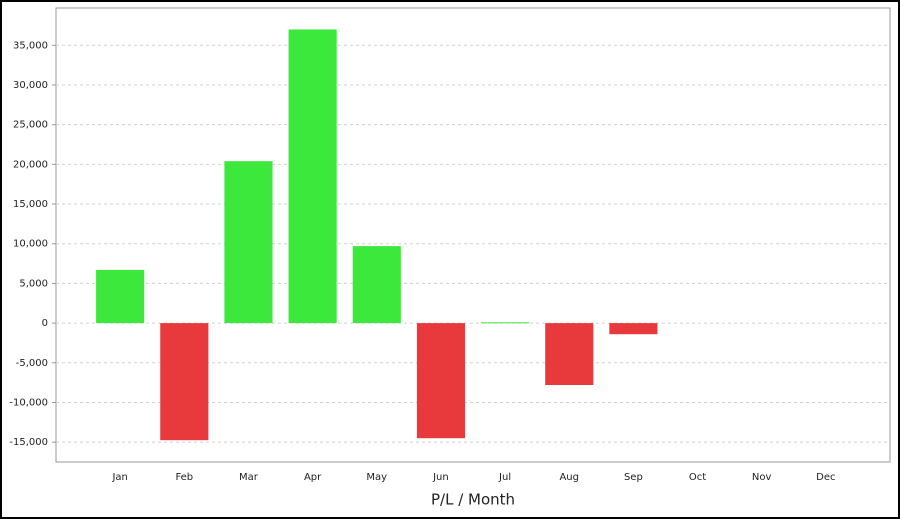  I want to click on y-tick-label: -5,000, so click(32, 363).